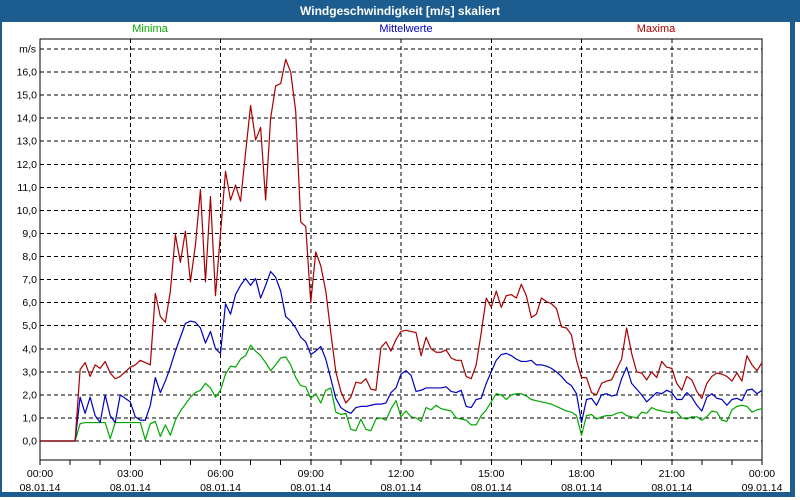 Image resolution: width=800 pixels, height=500 pixels. What do you see at coordinates (27, 96) in the screenshot?
I see `y-tick-label: 15,0` at bounding box center [27, 96].